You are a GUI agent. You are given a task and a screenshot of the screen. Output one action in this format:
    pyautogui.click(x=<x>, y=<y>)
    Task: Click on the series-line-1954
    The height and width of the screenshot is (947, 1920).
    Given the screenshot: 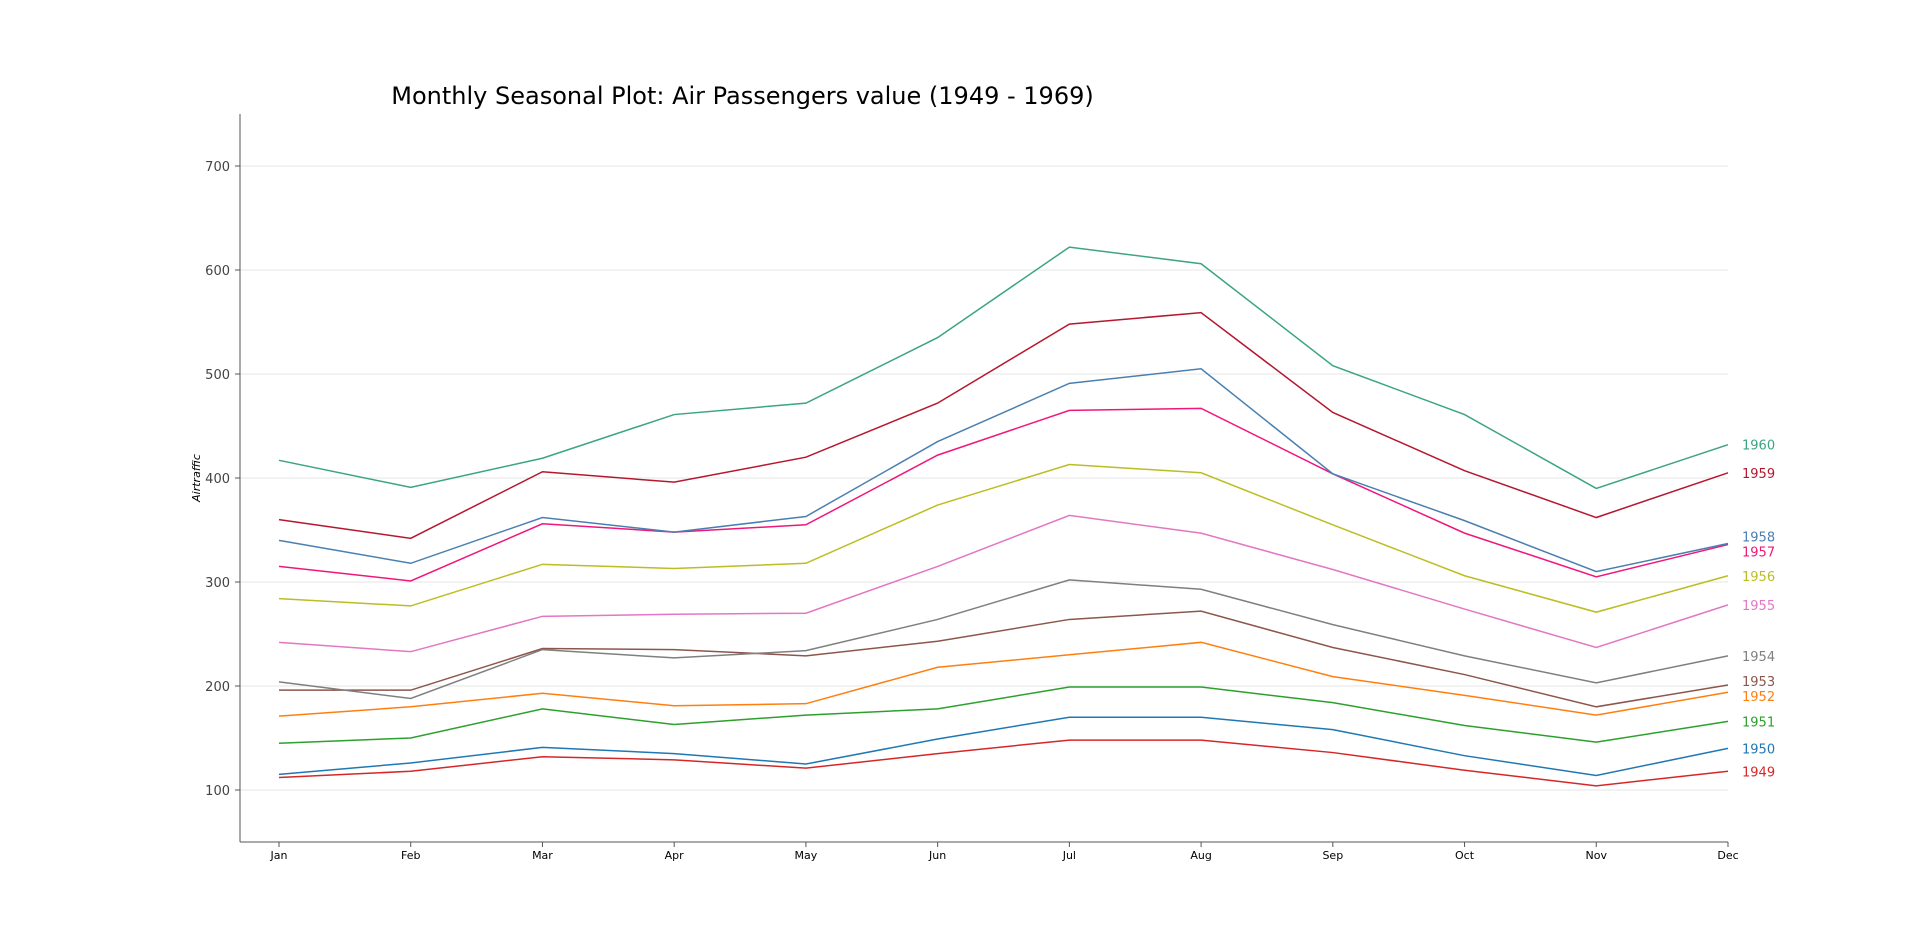 What is the action you would take?
    pyautogui.click(x=1003, y=639)
    